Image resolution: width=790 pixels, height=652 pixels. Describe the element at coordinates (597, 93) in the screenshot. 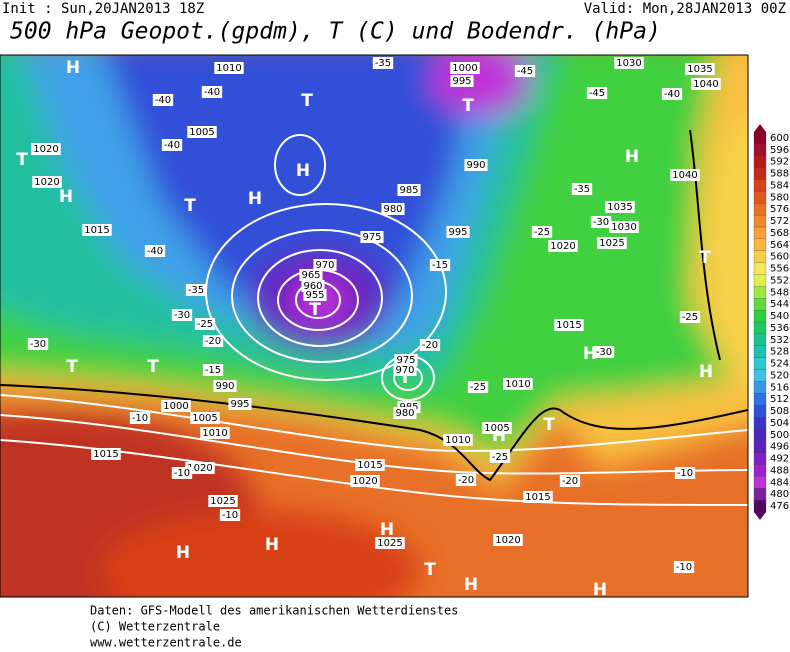

I see `temperature-label: -45` at that location.